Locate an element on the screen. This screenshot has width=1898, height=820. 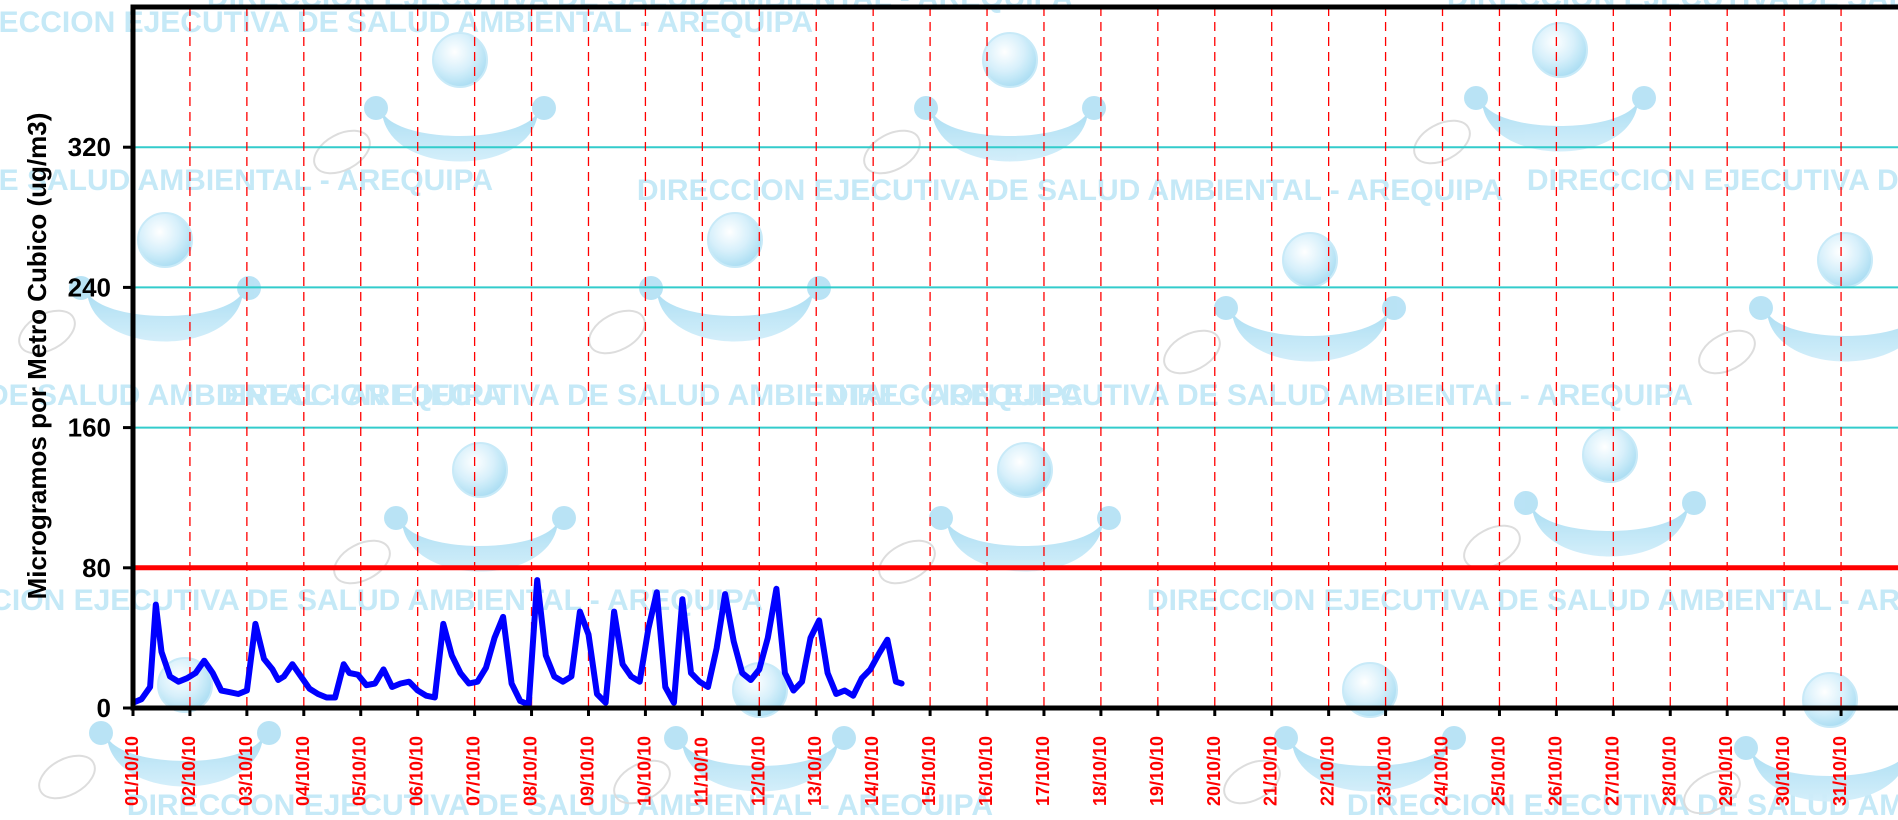
x-tick-label: 23/10/10 is located at coordinates (1385, 771).